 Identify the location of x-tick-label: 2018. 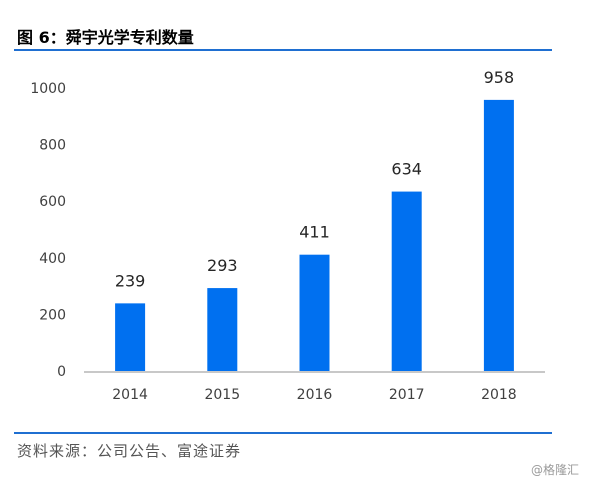
(499, 395).